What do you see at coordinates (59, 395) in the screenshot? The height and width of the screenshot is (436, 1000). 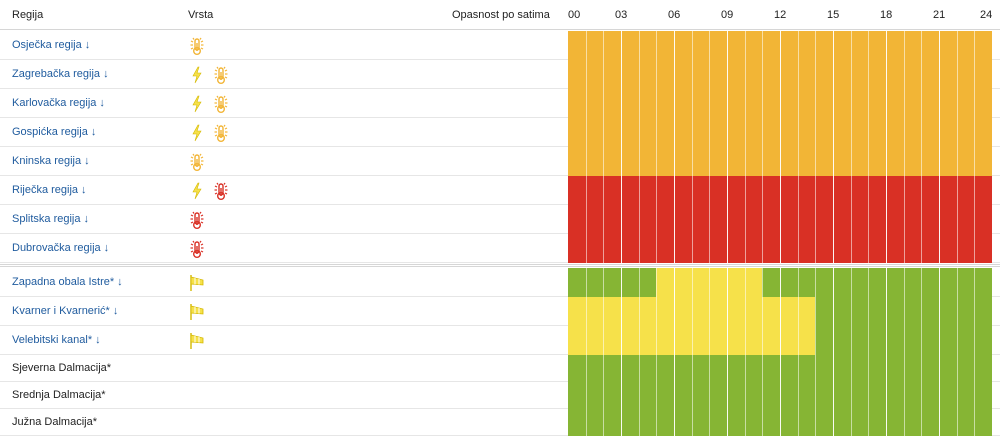 I see `region-name: Srednja Dalmacija*` at bounding box center [59, 395].